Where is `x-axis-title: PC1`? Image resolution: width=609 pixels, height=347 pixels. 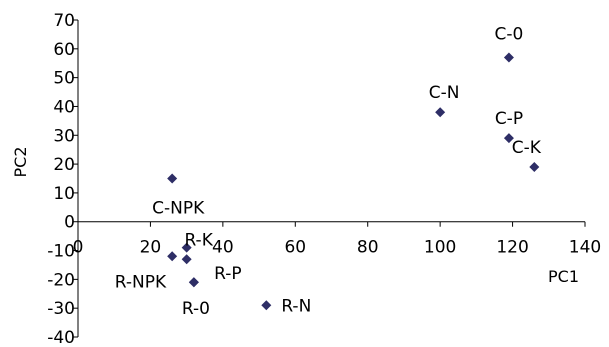 x-axis-title: PC1 is located at coordinates (563, 276).